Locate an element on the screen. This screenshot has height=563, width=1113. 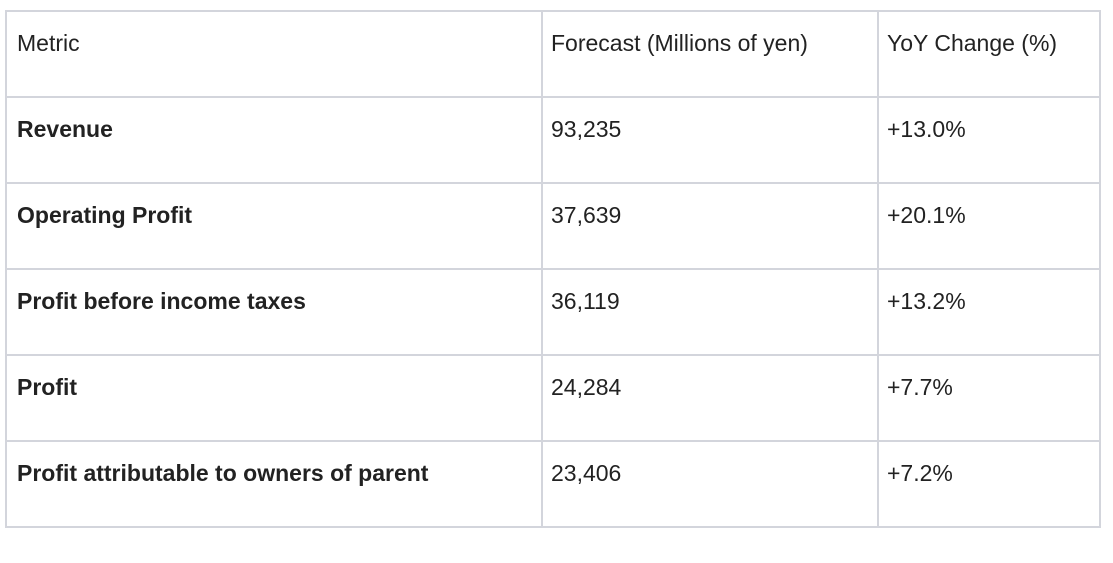
value-cell: 24,284 is located at coordinates (710, 398).